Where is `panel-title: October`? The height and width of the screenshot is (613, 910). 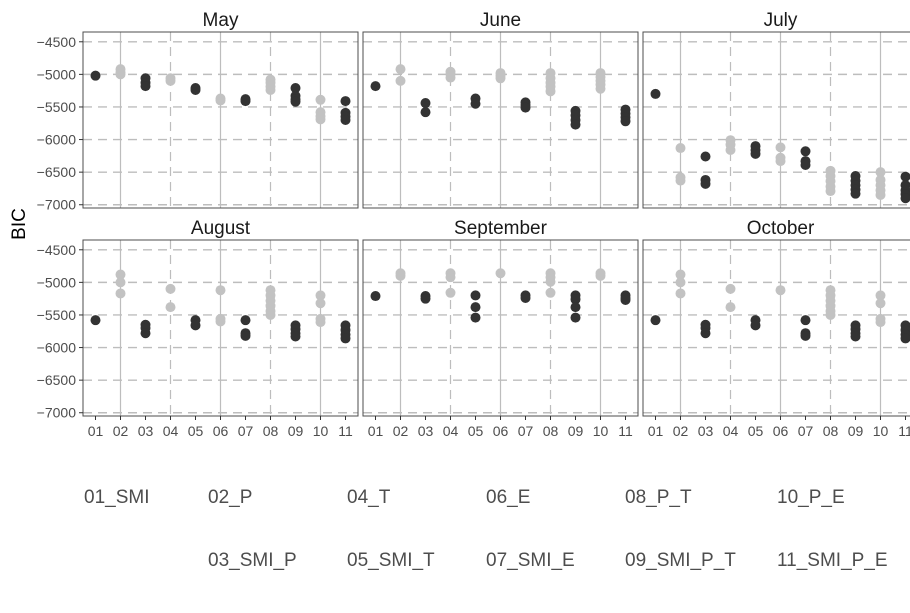
panel-title: October is located at coordinates (781, 228).